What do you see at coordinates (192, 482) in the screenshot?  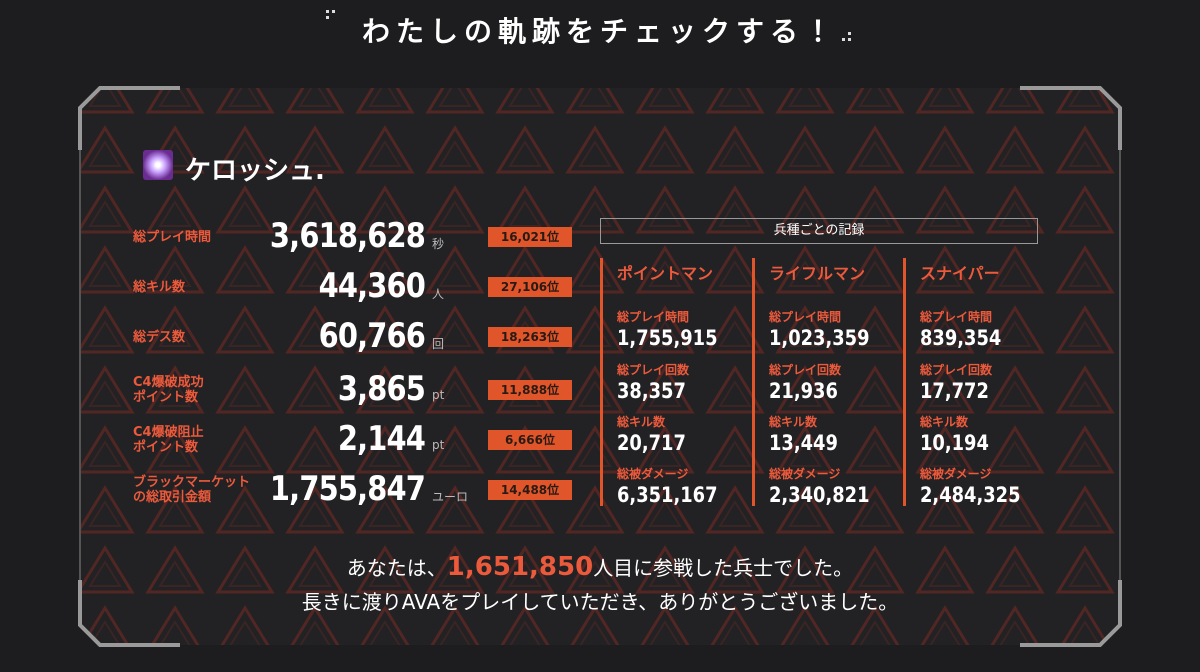 I see `stat-label-line: ブラックマーケット` at bounding box center [192, 482].